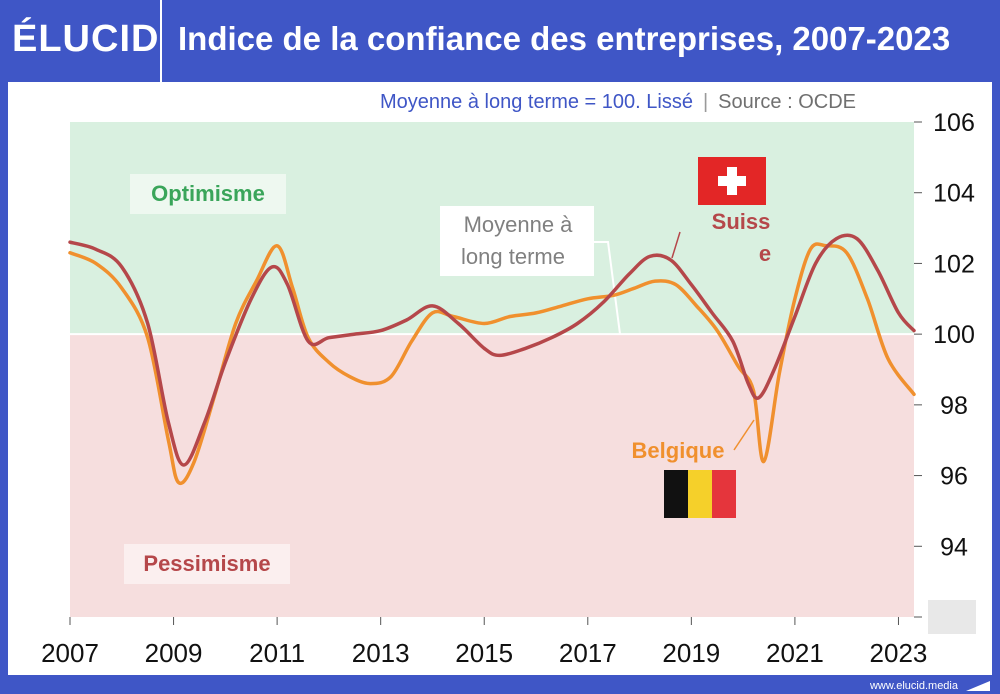 This screenshot has height=694, width=1000. What do you see at coordinates (954, 194) in the screenshot?
I see `y-tick-label: 104` at bounding box center [954, 194].